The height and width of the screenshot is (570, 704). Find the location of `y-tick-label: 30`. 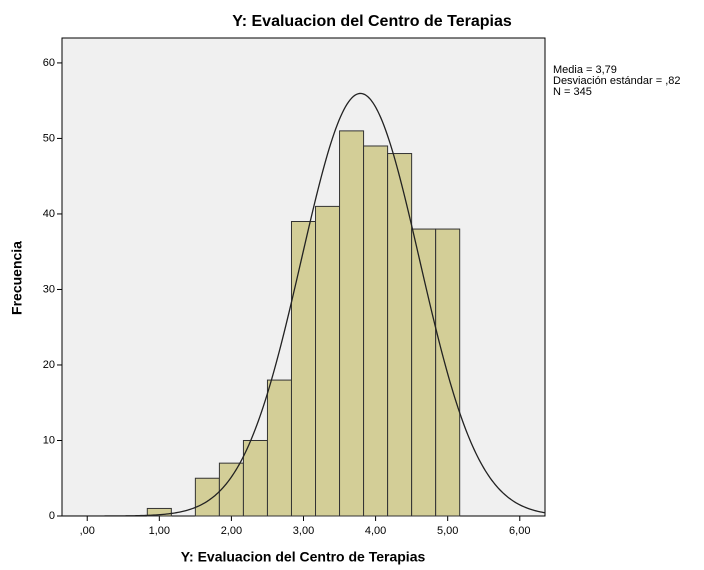

y-tick-label: 30 is located at coordinates (49, 289).